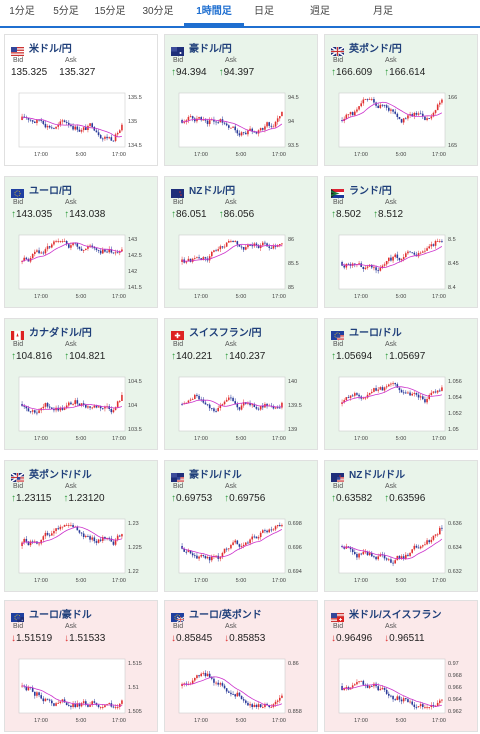 This screenshot has width=480, height=734. I want to click on chart-container: 104.5 104 103.5 17:00 5:00 17:00, so click(82, 407).